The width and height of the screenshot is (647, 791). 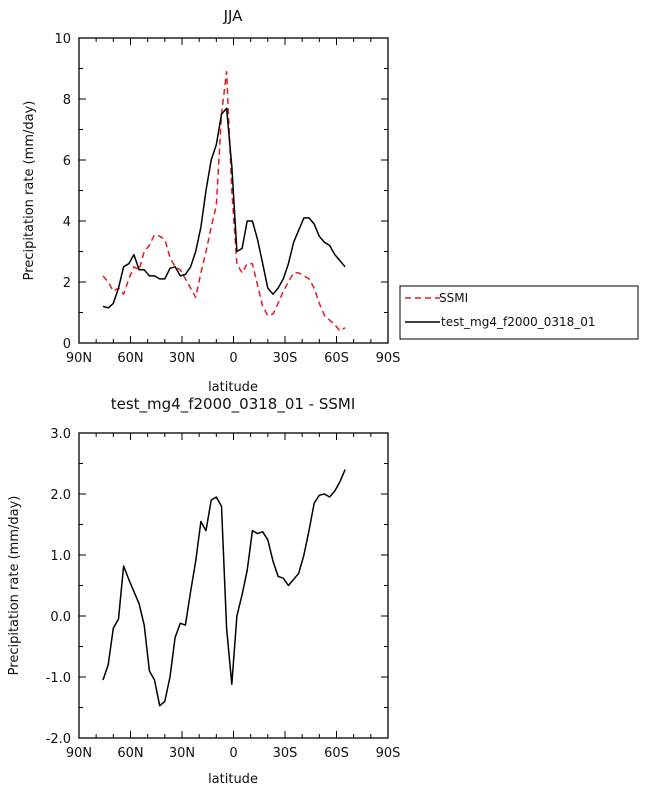 I want to click on series-group-bottom, so click(x=224, y=588).